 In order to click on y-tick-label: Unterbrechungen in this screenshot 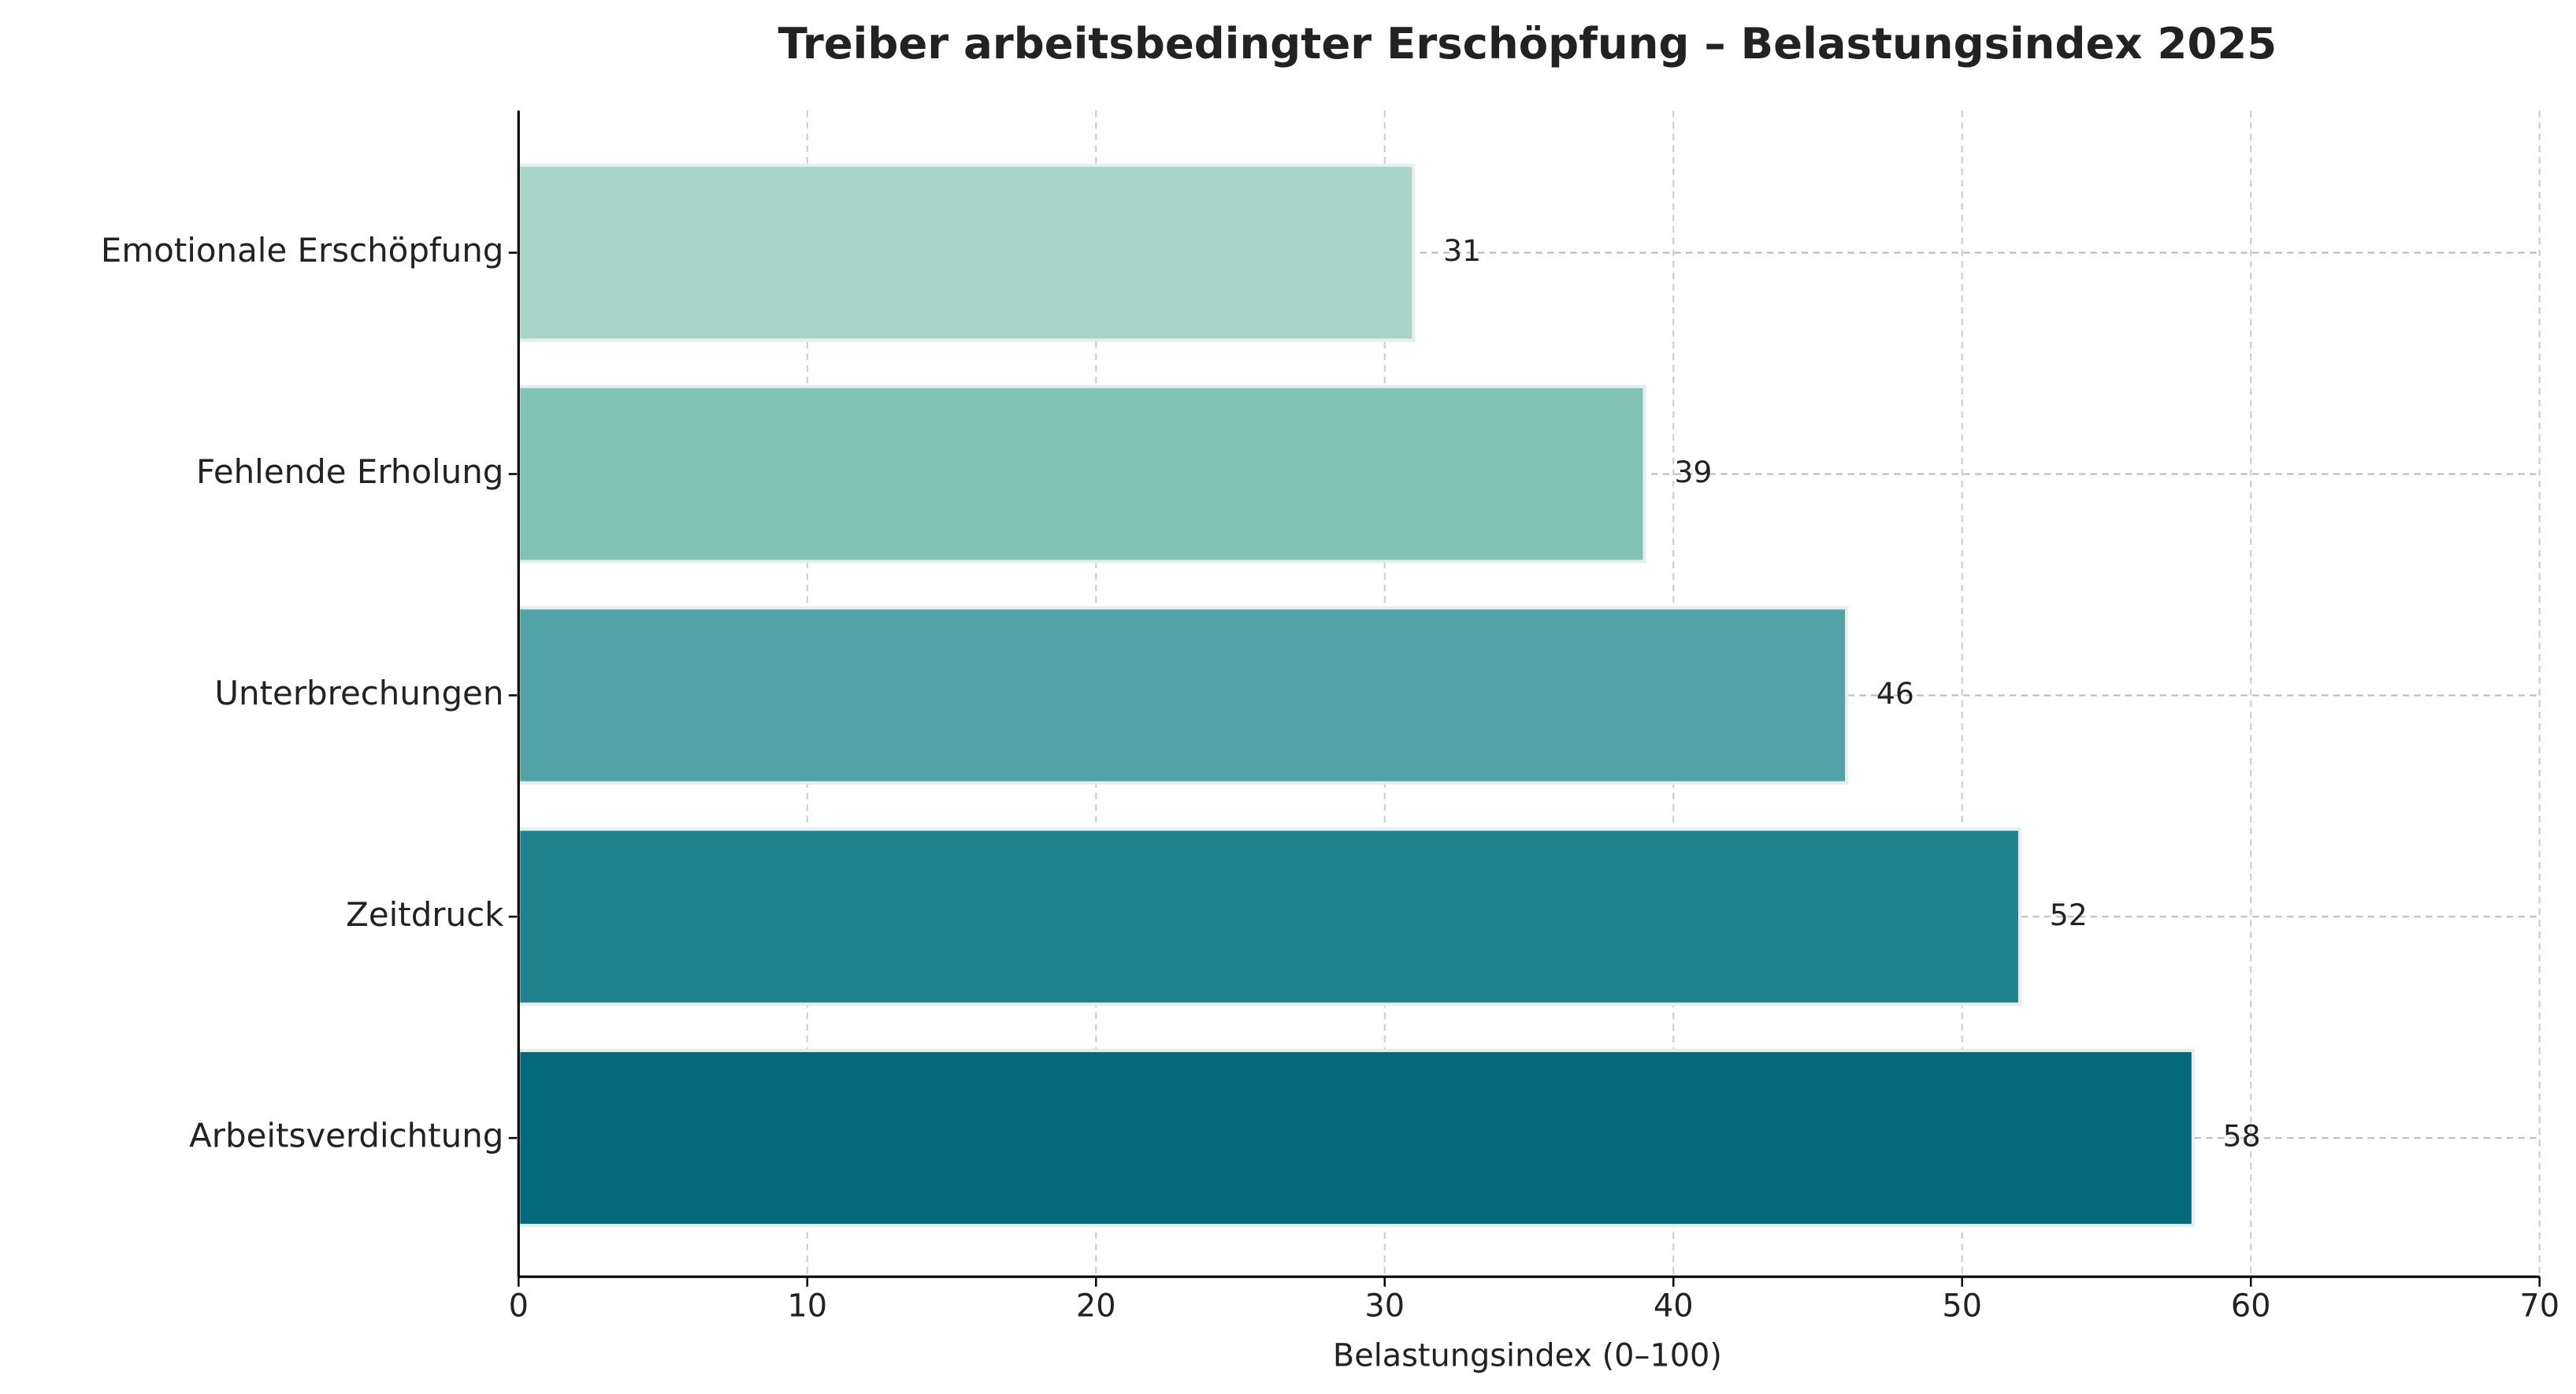, I will do `click(358, 693)`.